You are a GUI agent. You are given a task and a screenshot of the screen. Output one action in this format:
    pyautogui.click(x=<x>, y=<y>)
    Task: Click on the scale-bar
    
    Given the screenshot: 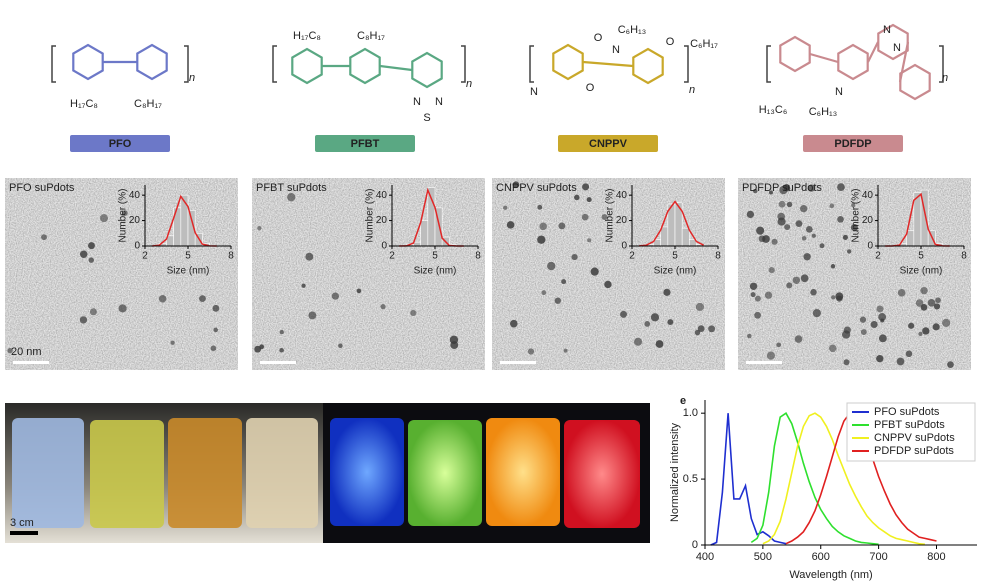 What is the action you would take?
    pyautogui.click(x=764, y=362)
    